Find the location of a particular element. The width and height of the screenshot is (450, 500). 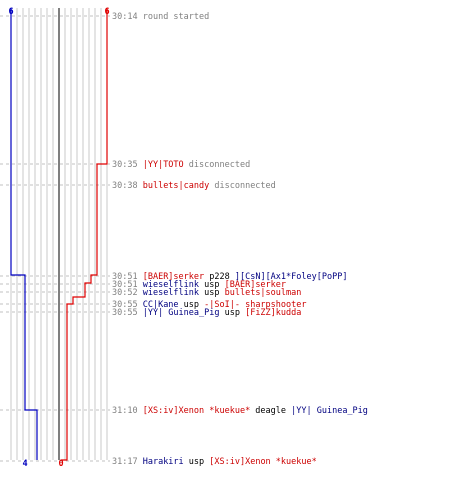

event-time: 31:17 is located at coordinates (127, 462).